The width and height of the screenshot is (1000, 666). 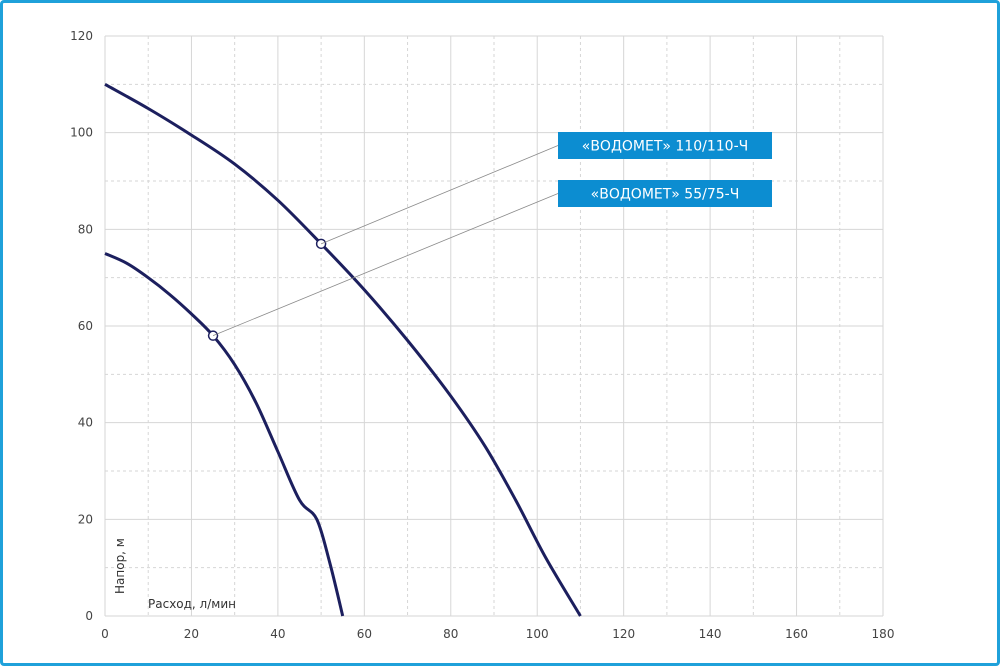 I want to click on legend: «ВОДОМЕТ» 110/110-Ч «ВОДОМЕТ» 55/75-Ч, so click(x=665, y=169).